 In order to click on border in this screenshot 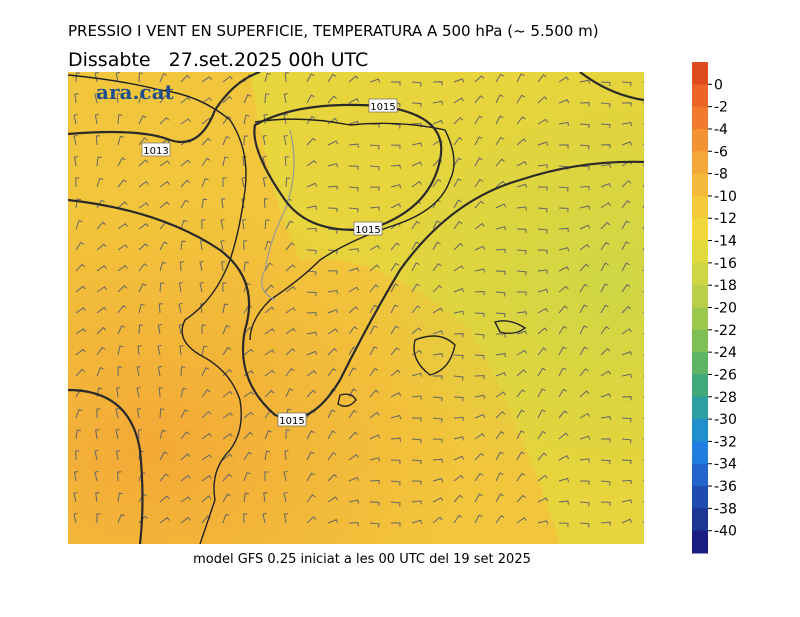, I will do `click(278, 215)`.